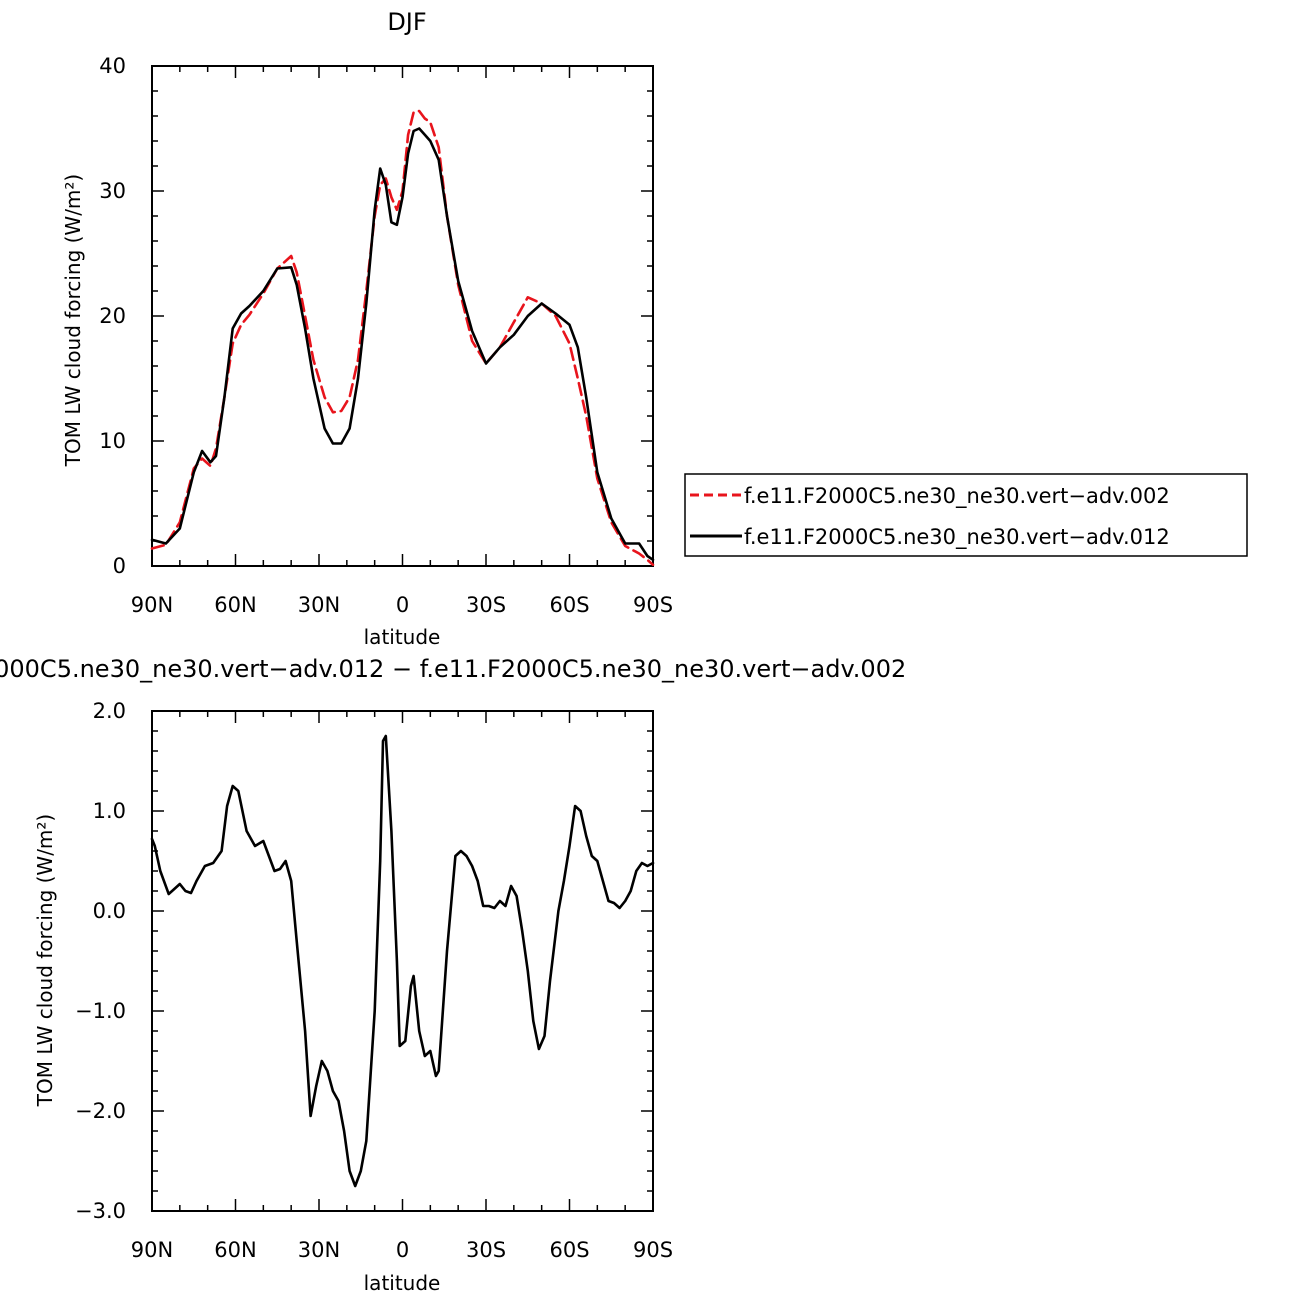  I want to click on bottom-y-tick-label: 0.0, so click(109, 911).